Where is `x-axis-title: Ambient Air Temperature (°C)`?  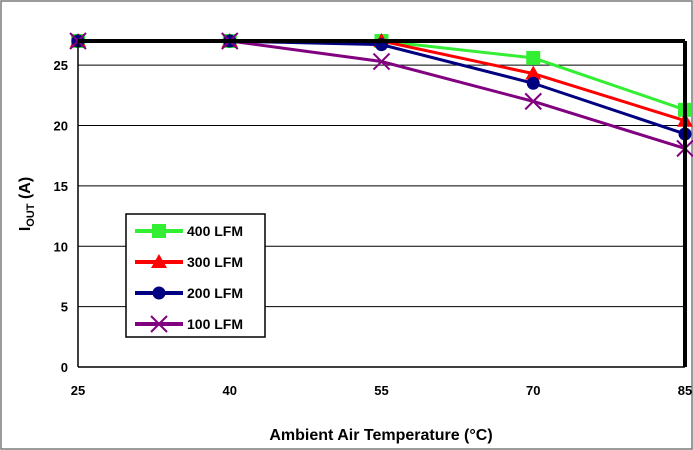 x-axis-title: Ambient Air Temperature (°C) is located at coordinates (380, 435).